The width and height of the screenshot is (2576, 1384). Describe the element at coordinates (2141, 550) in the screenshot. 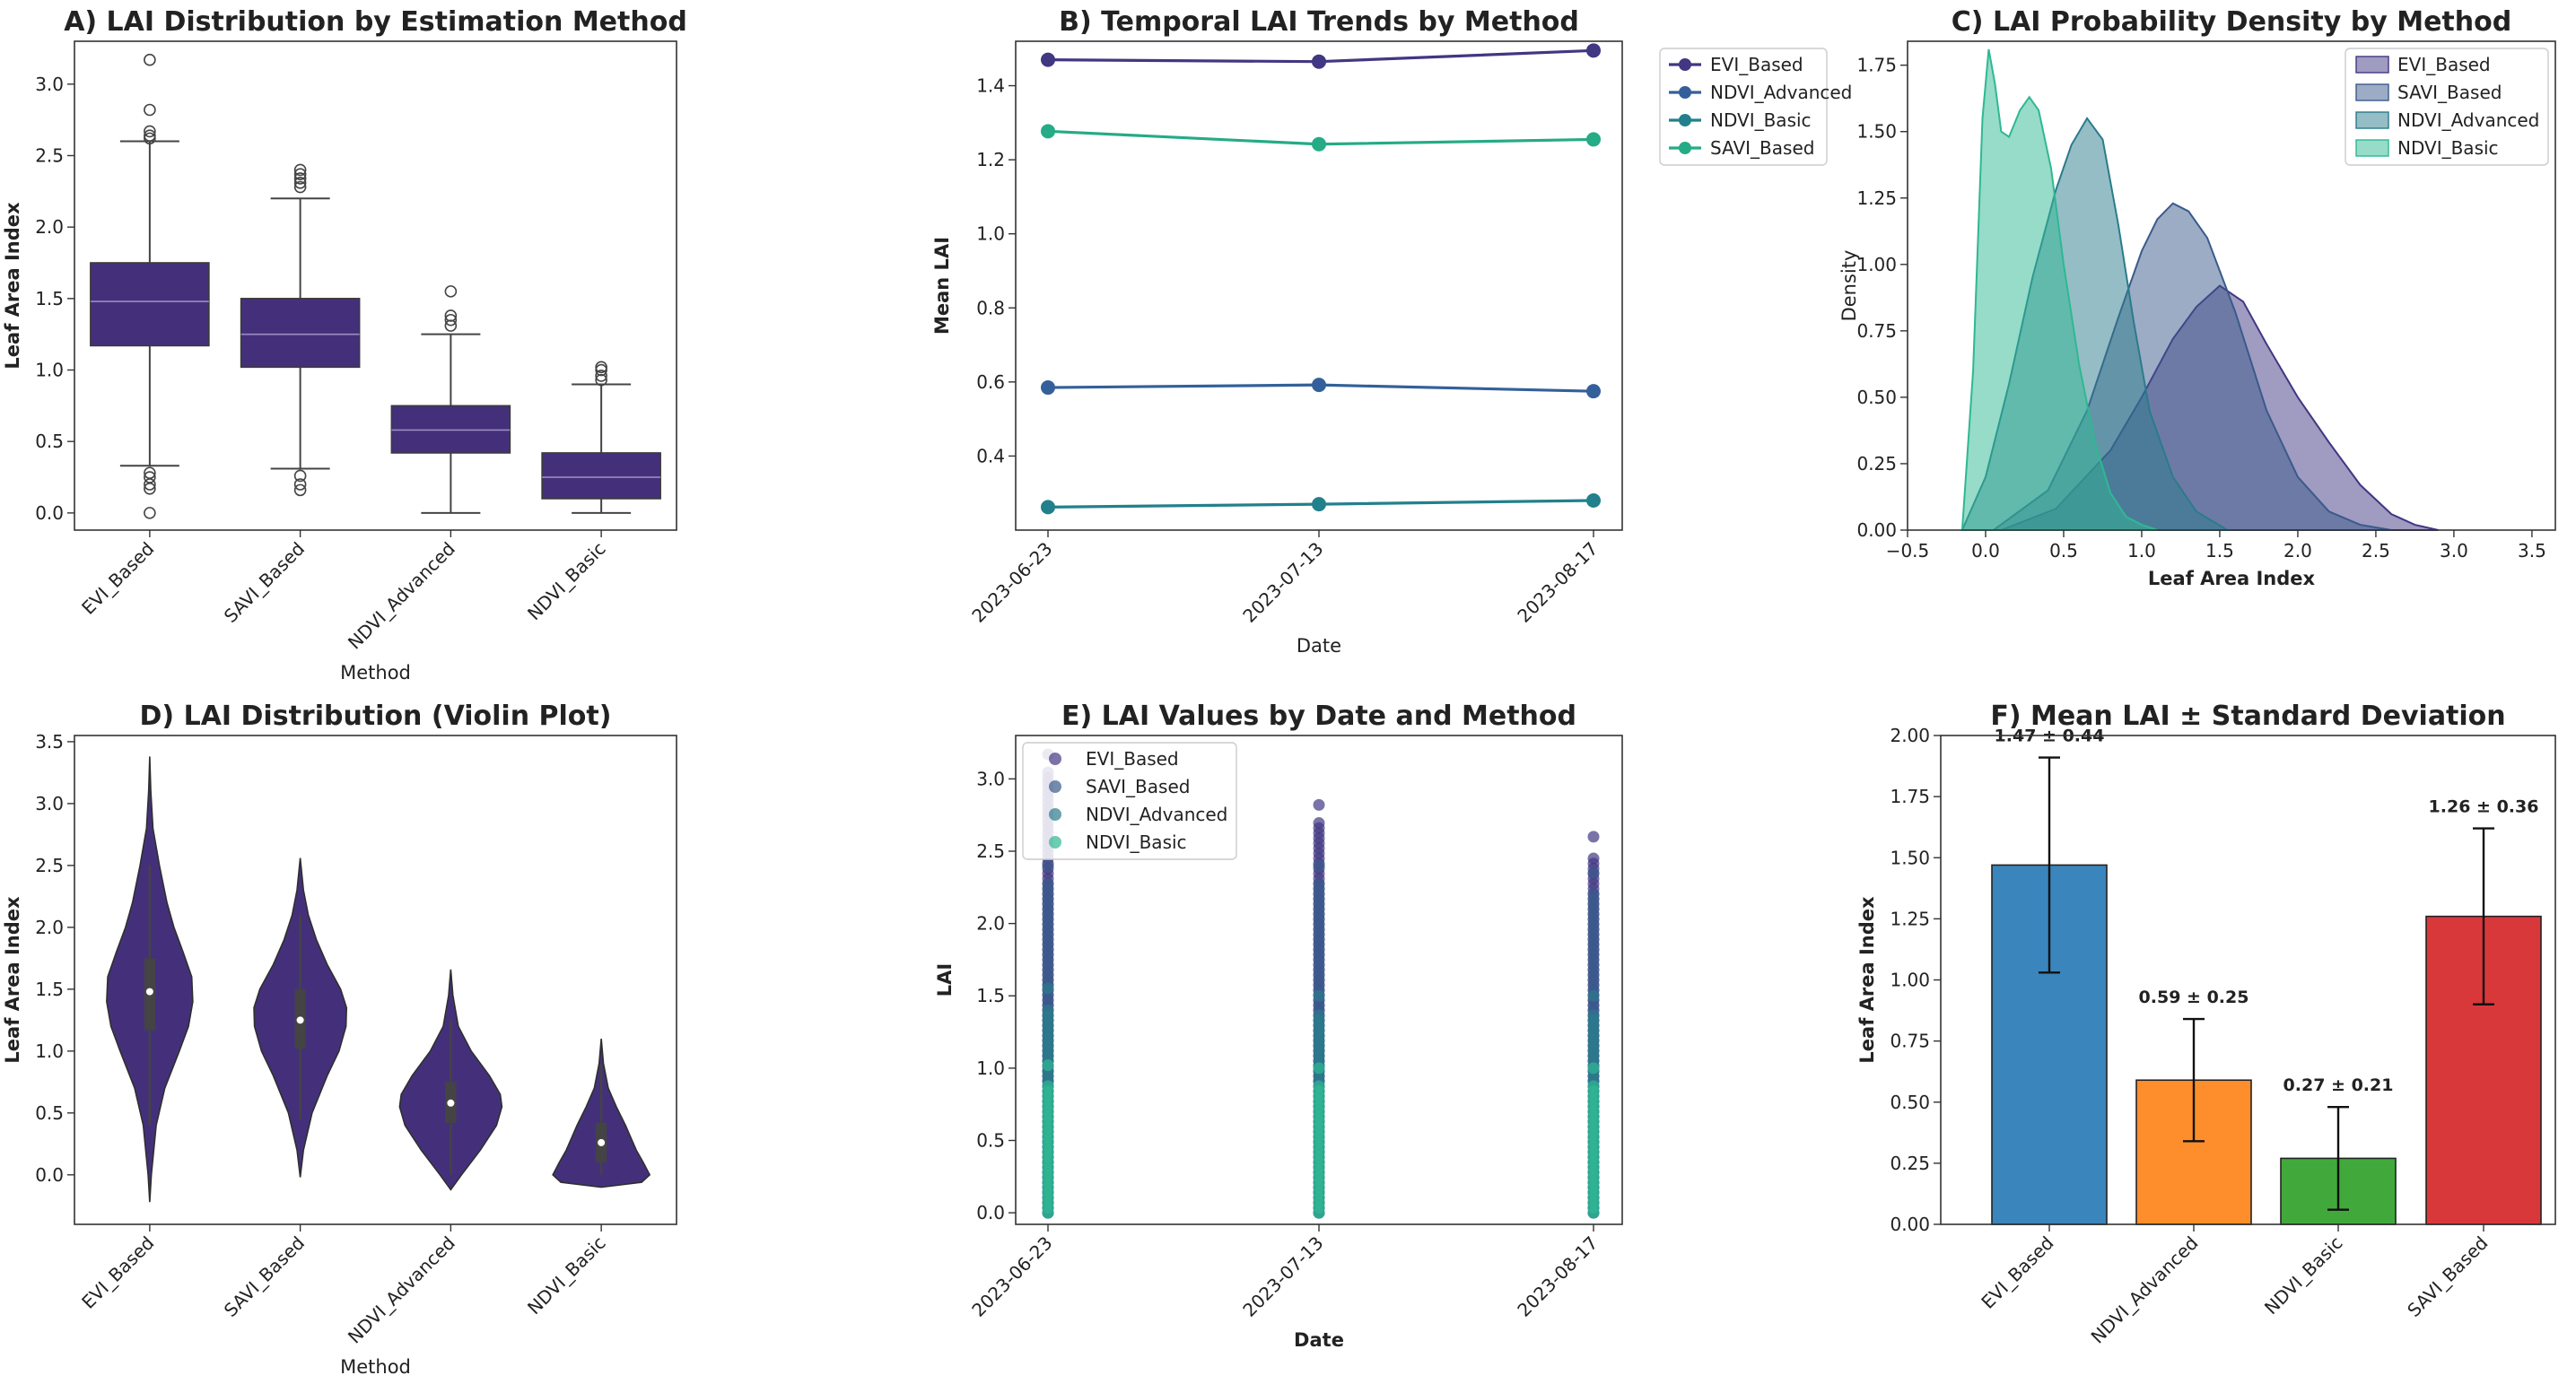

I see `x-tick-label: 1.0` at that location.